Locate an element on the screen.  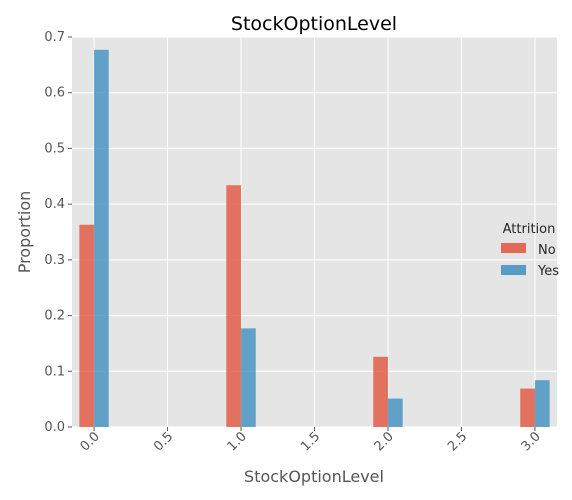
x-ticks: 0.0 0.5 1.0 1.5 2.0 2.5 3.0 is located at coordinates (311, 440).